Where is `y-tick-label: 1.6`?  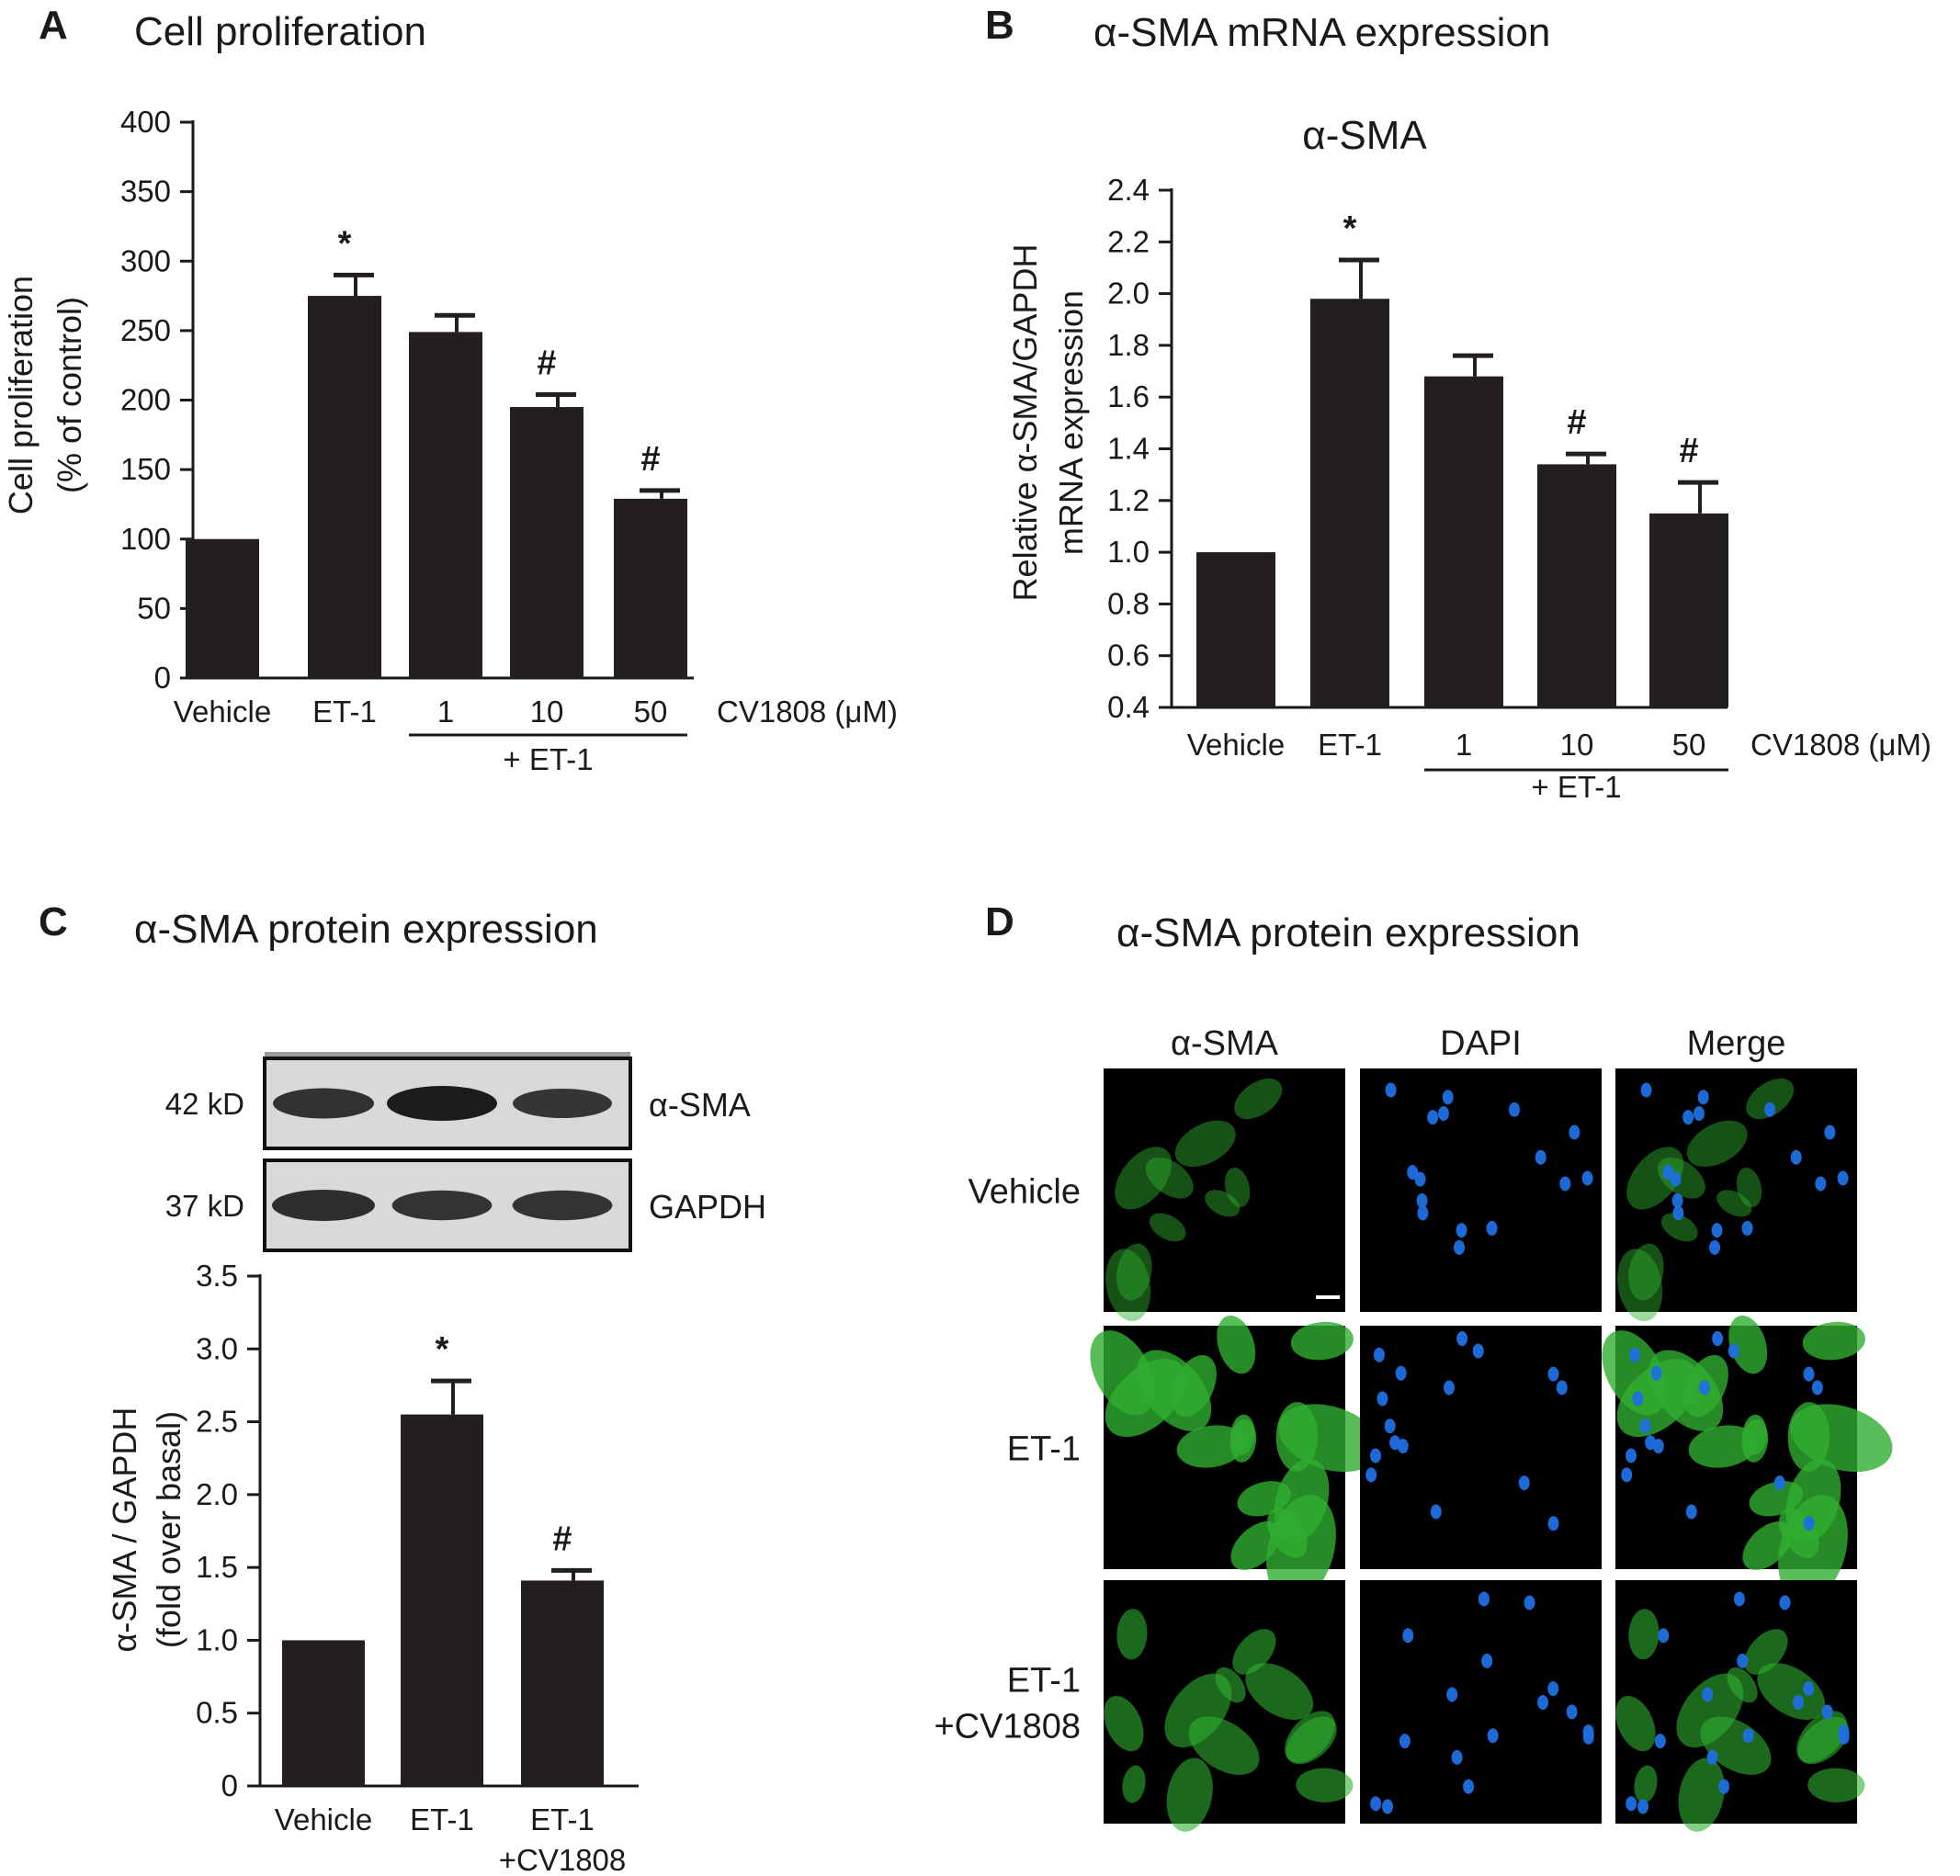 y-tick-label: 1.6 is located at coordinates (1128, 396).